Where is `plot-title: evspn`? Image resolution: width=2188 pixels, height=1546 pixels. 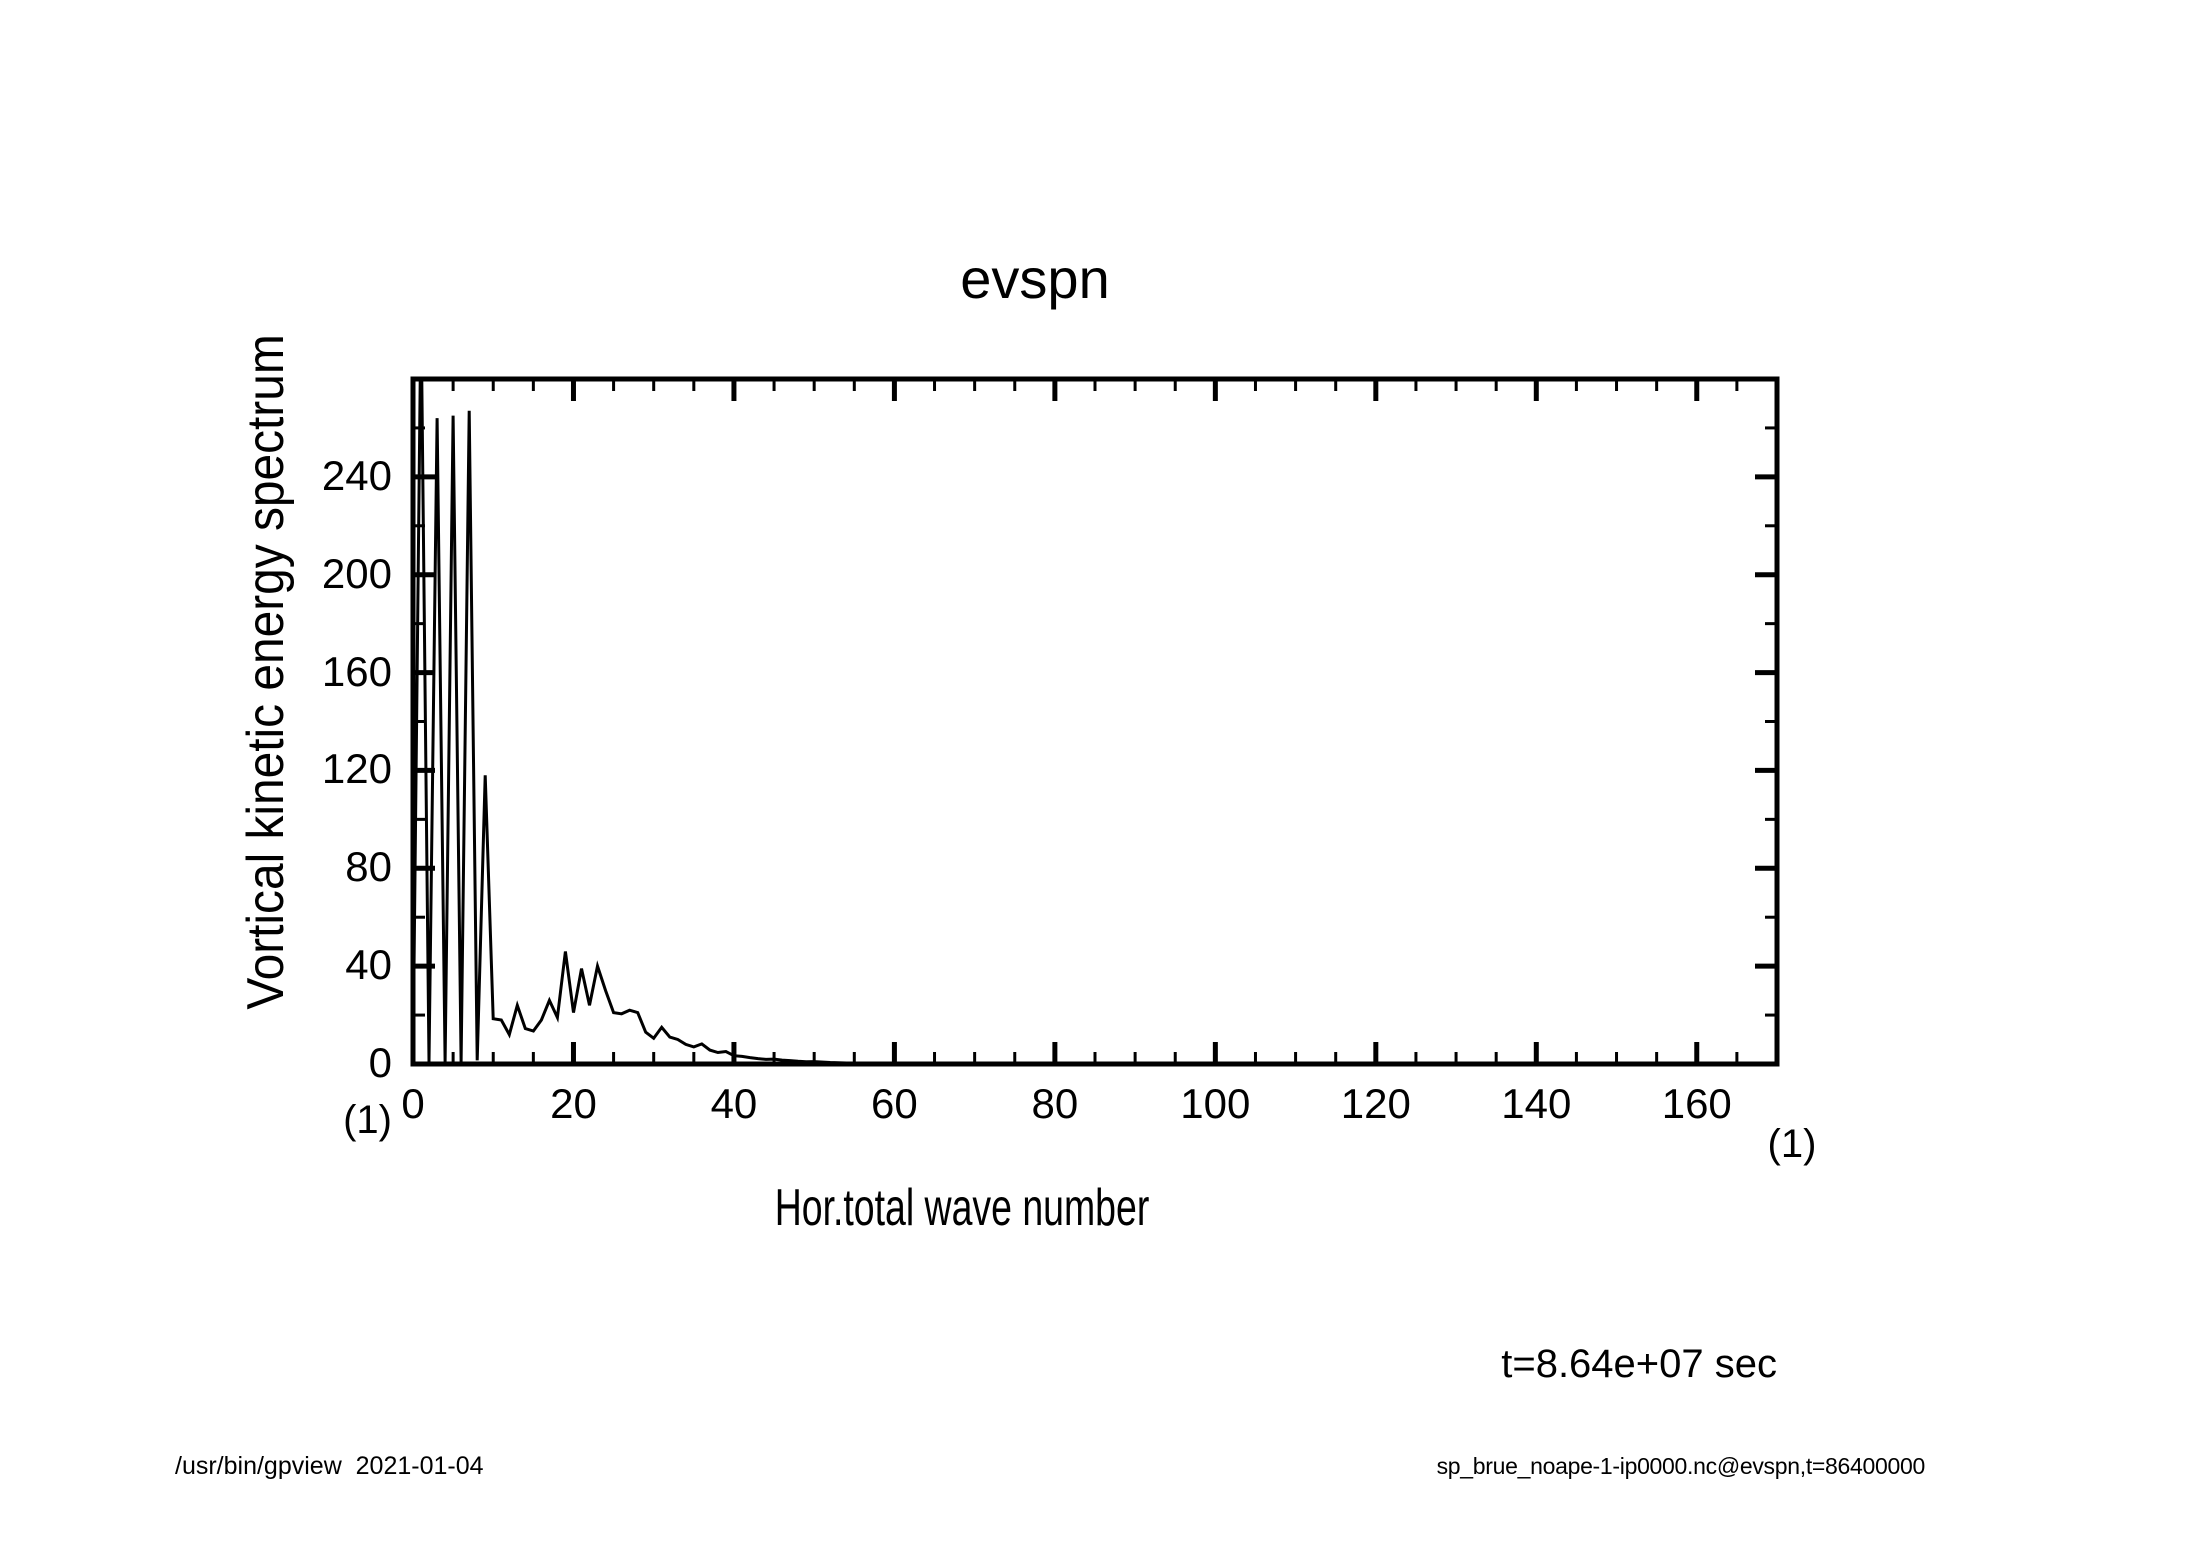
plot-title: evspn is located at coordinates (1035, 278).